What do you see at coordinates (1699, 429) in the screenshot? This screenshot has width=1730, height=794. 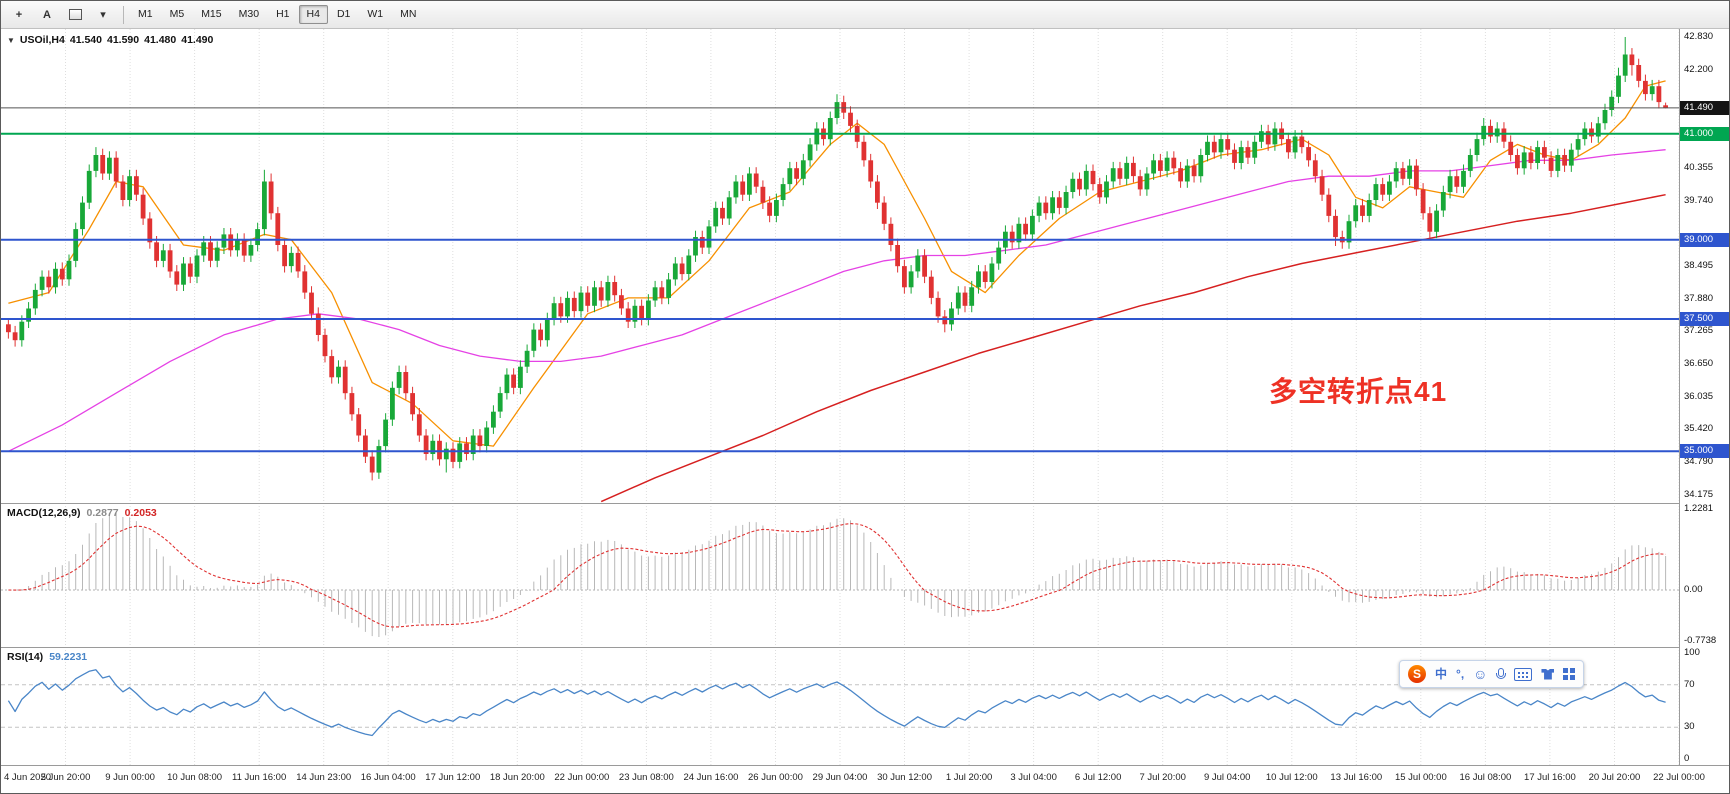 I see `price-tick: 35.420` at bounding box center [1699, 429].